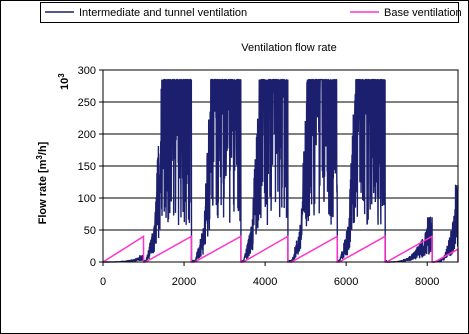  Describe the element at coordinates (163, 13) in the screenshot. I see `legend-label-intermediate: Intermediate and tunnel ventilation` at that location.